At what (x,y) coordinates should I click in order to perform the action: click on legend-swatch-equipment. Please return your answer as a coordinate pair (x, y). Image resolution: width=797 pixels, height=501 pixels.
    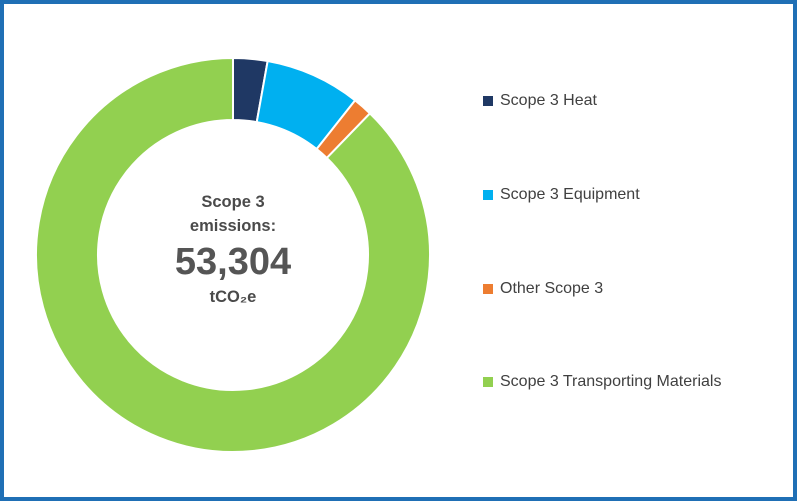
    Looking at the image, I should click on (488, 195).